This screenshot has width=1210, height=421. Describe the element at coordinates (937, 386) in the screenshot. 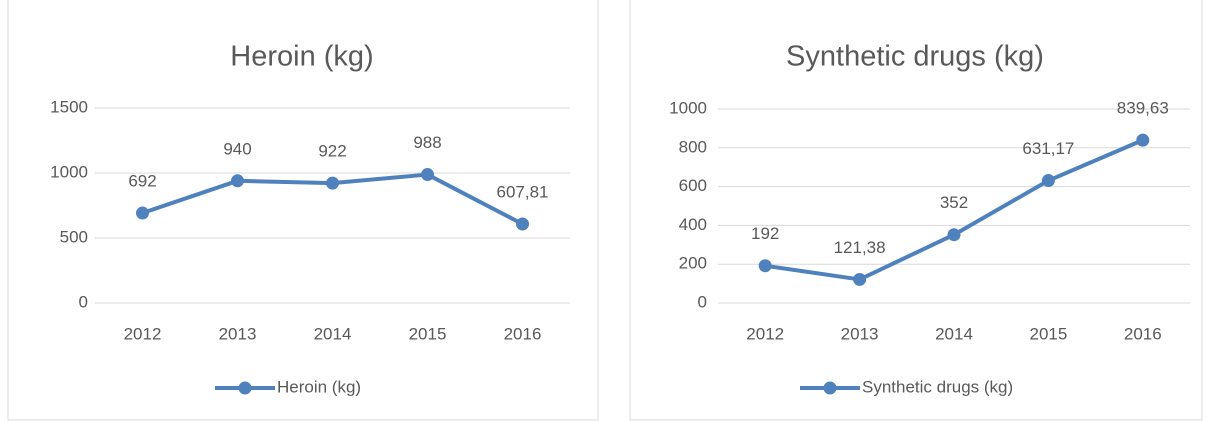

I see `legend-label: Synthetic drugs (kg)` at that location.